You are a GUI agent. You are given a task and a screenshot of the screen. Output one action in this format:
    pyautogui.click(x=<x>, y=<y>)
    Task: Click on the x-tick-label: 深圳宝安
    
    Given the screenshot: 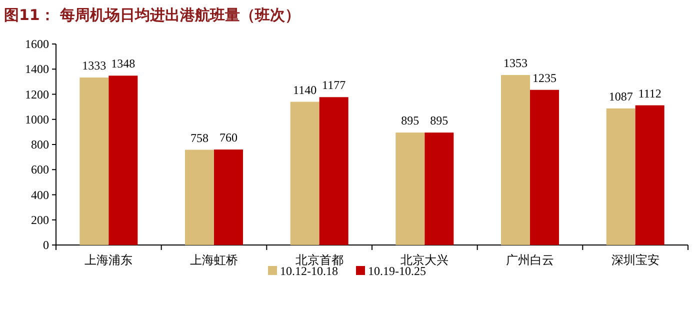 What is the action you would take?
    pyautogui.click(x=635, y=260)
    